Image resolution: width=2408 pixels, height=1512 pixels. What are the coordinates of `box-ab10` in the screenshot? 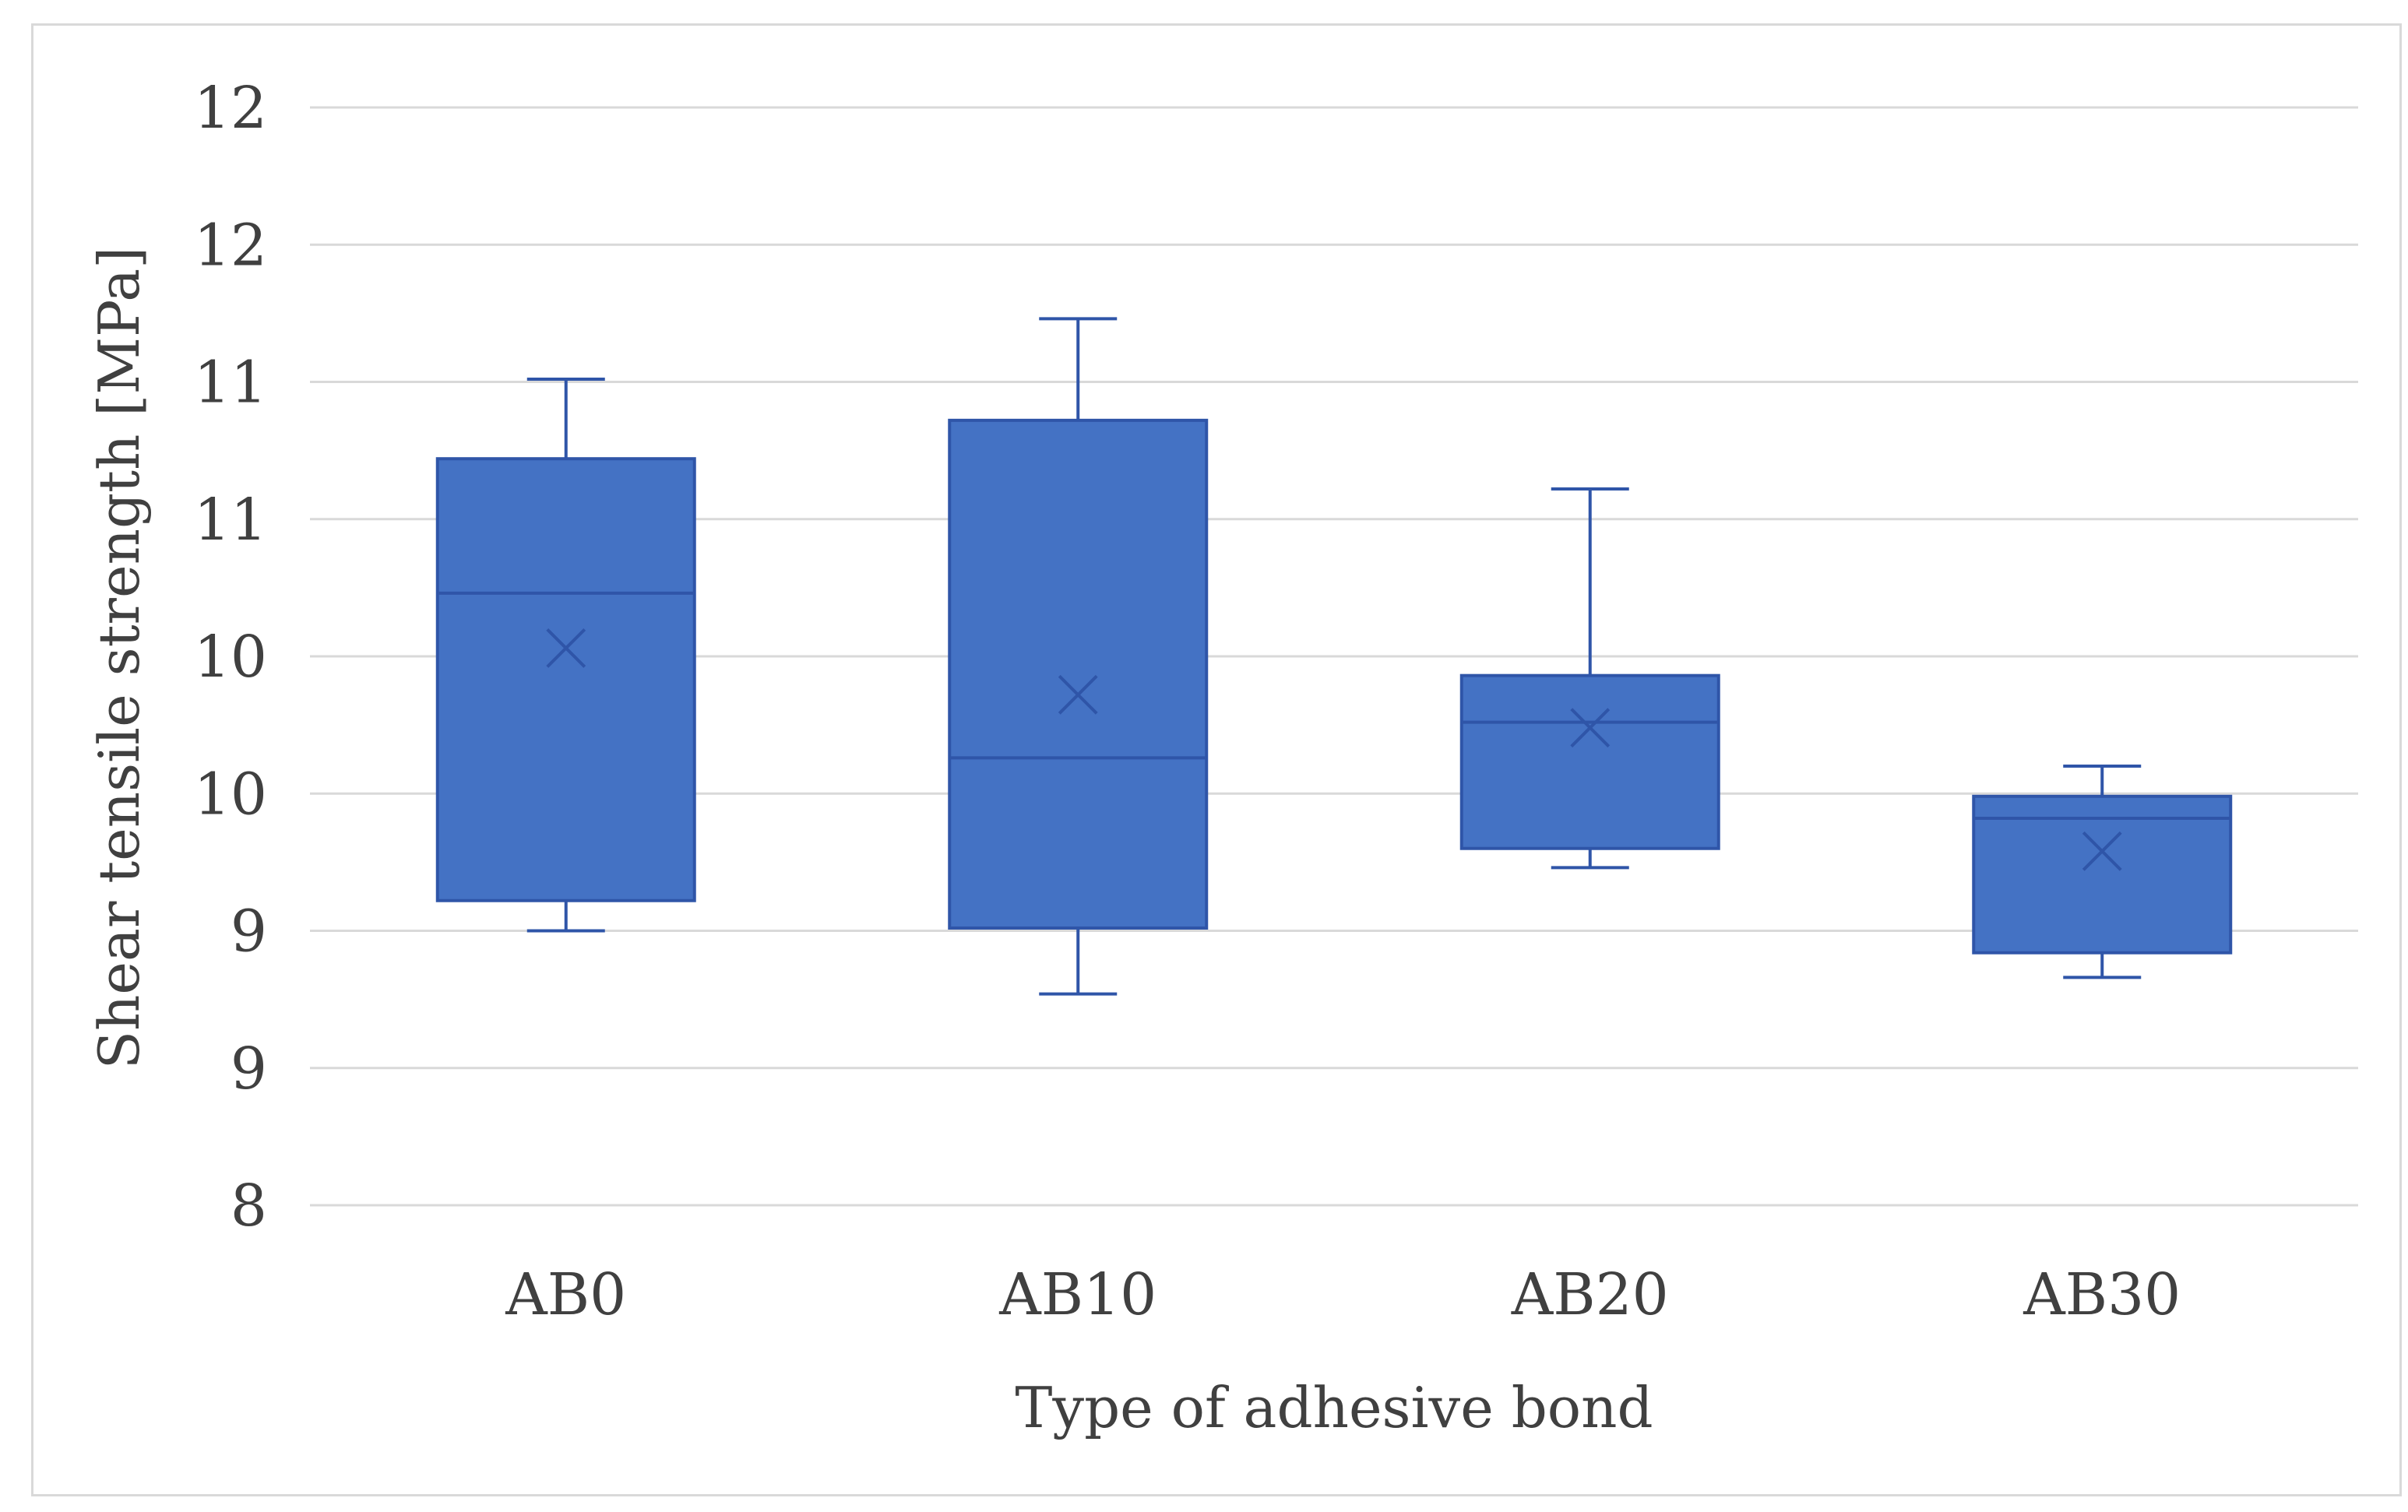 It's located at (1079, 656).